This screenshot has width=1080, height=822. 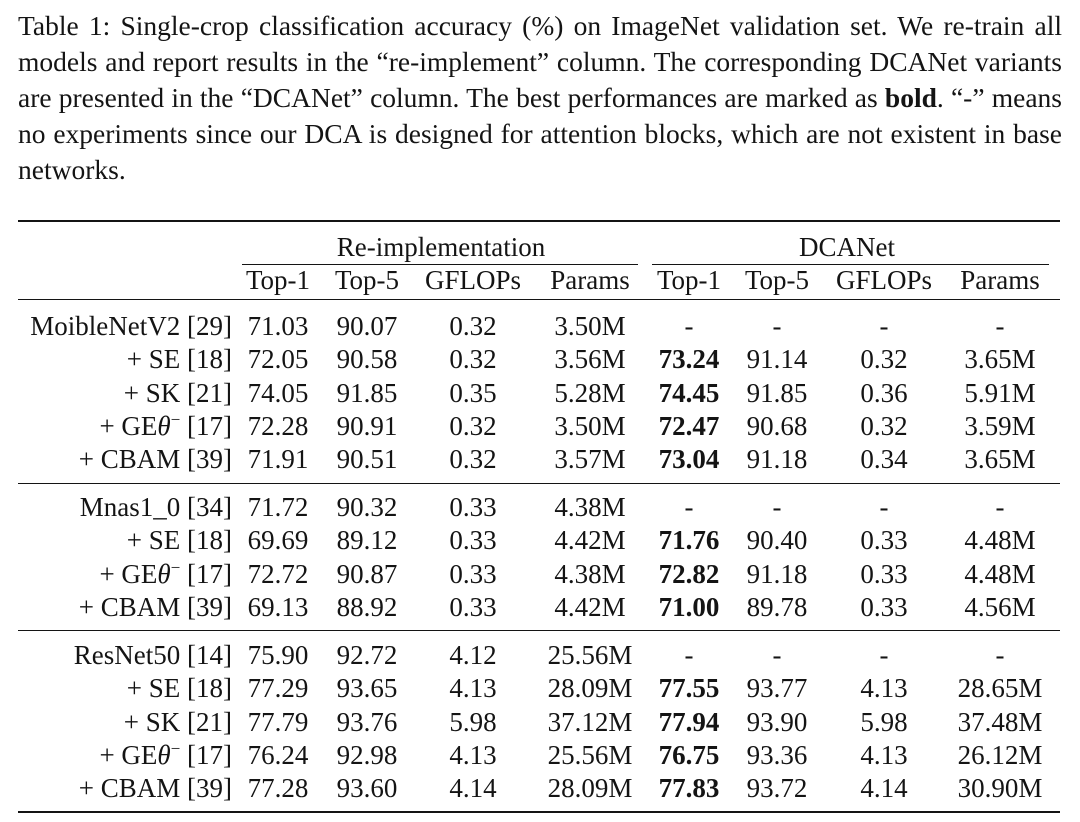 What do you see at coordinates (777, 688) in the screenshot?
I see `table-cell: 93.77` at bounding box center [777, 688].